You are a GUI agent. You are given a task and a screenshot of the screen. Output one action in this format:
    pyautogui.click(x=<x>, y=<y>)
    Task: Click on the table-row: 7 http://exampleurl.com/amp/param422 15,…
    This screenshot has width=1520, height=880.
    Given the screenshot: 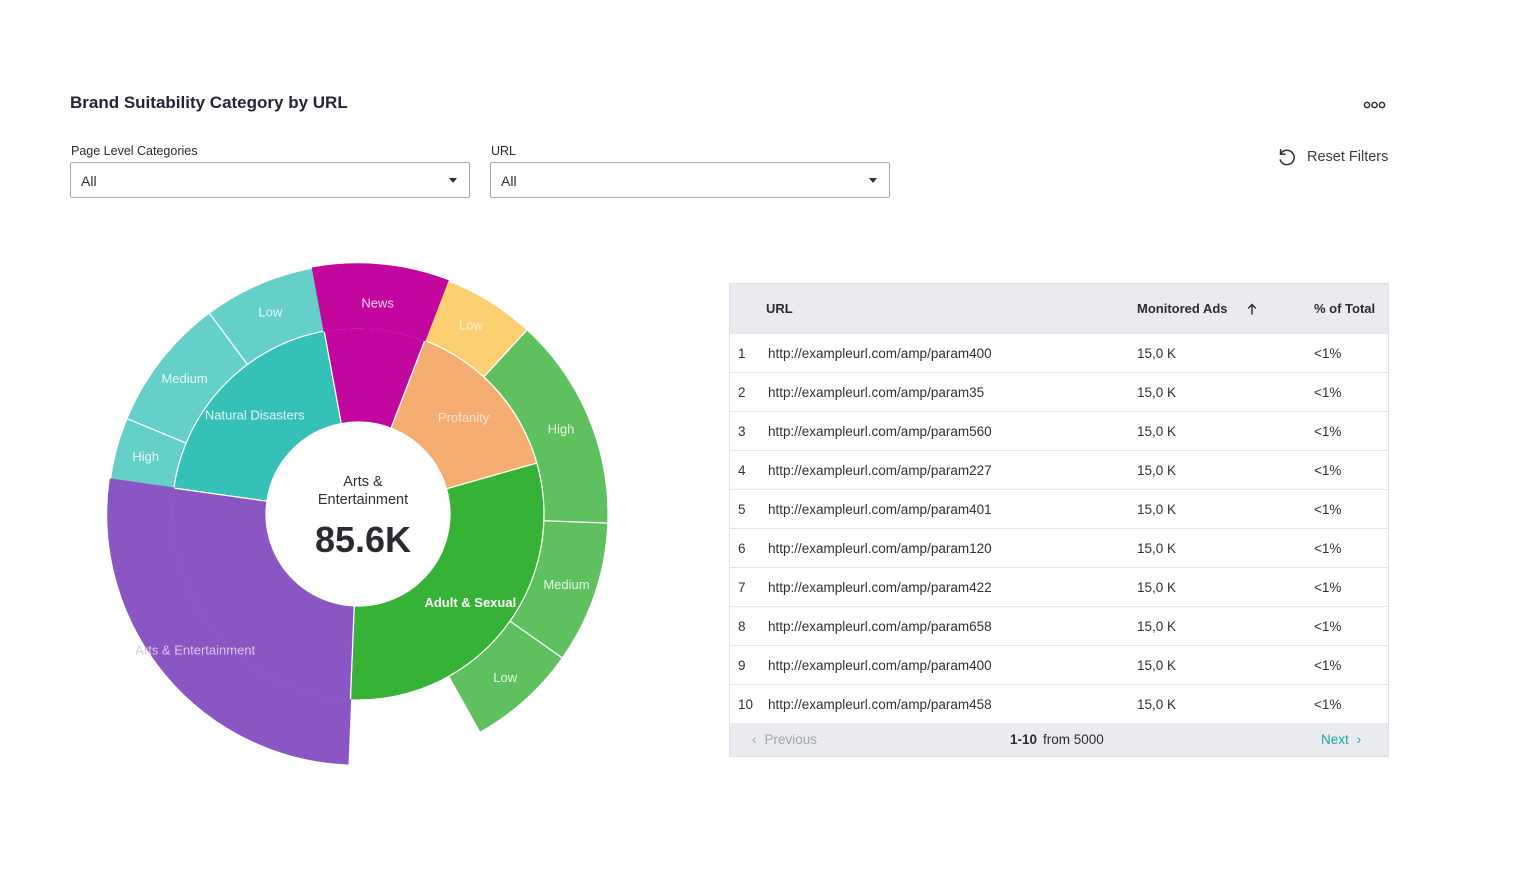 What is the action you would take?
    pyautogui.click(x=1059, y=587)
    